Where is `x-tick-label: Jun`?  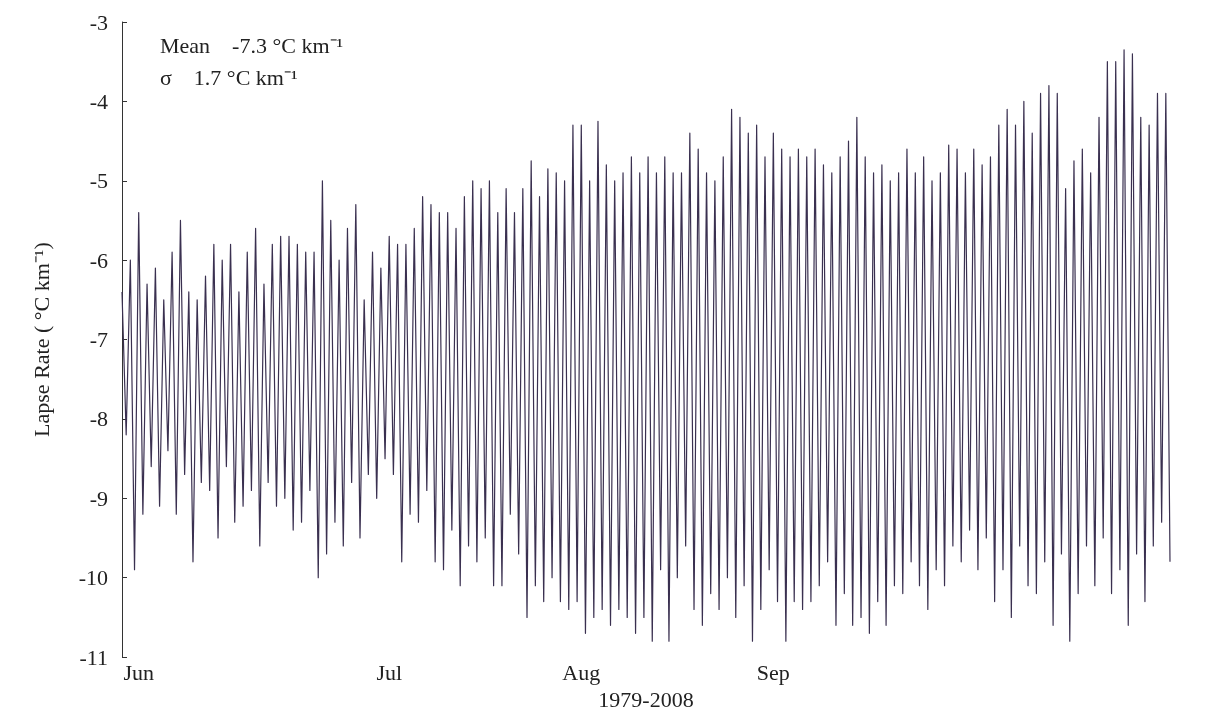 x-tick-label: Jun is located at coordinates (138, 672).